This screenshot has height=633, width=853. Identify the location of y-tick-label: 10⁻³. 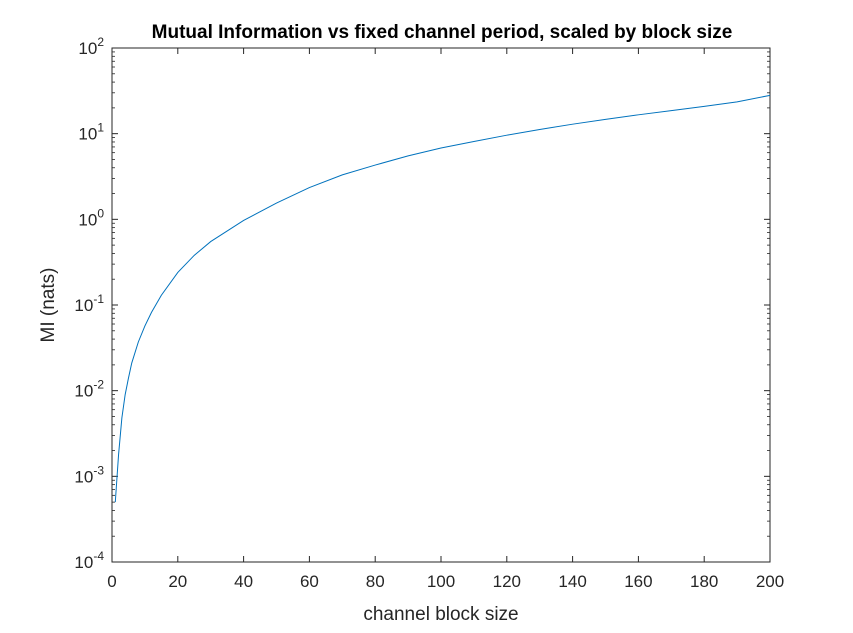
(89, 474).